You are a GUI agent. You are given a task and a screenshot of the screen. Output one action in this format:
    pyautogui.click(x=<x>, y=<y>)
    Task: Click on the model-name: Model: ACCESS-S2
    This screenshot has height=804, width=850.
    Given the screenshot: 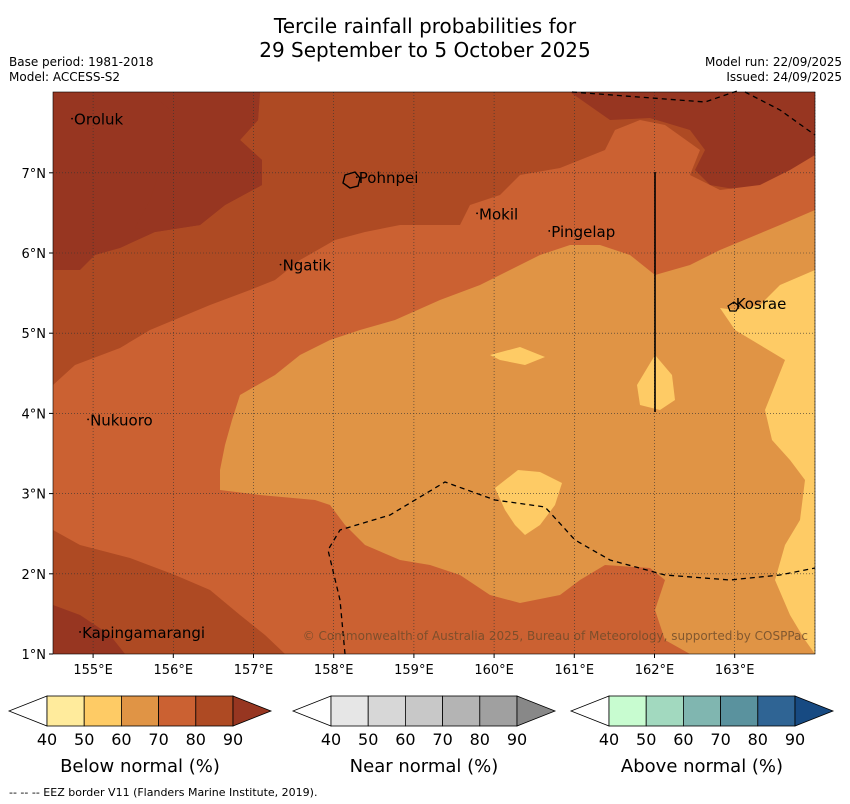 What is the action you would take?
    pyautogui.click(x=65, y=77)
    